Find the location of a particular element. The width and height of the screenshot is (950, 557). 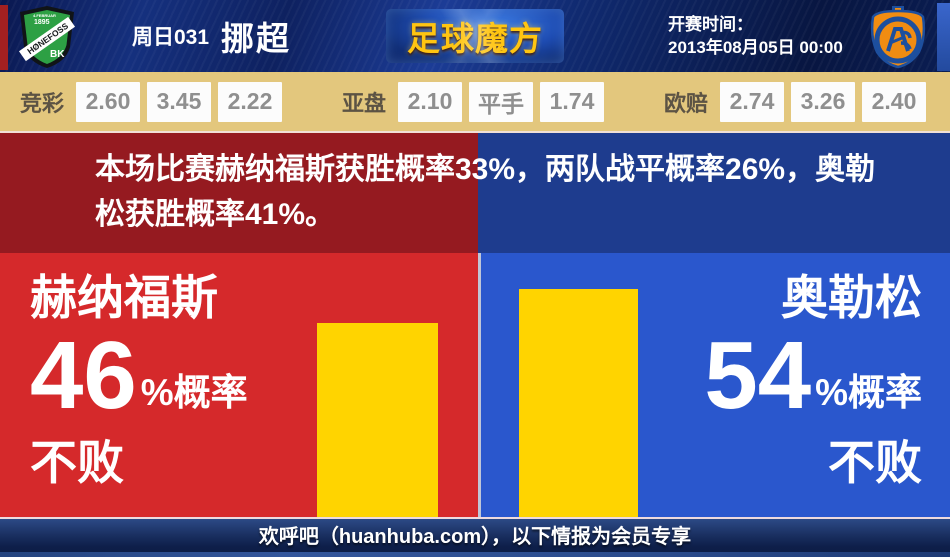

odds-label: 亚盘 is located at coordinates (363, 103).